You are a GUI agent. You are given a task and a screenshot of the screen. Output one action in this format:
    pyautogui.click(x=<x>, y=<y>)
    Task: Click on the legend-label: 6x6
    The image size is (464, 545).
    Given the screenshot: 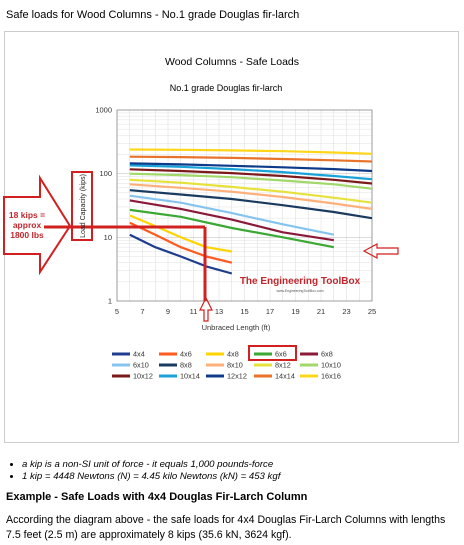 What is the action you would take?
    pyautogui.click(x=281, y=354)
    